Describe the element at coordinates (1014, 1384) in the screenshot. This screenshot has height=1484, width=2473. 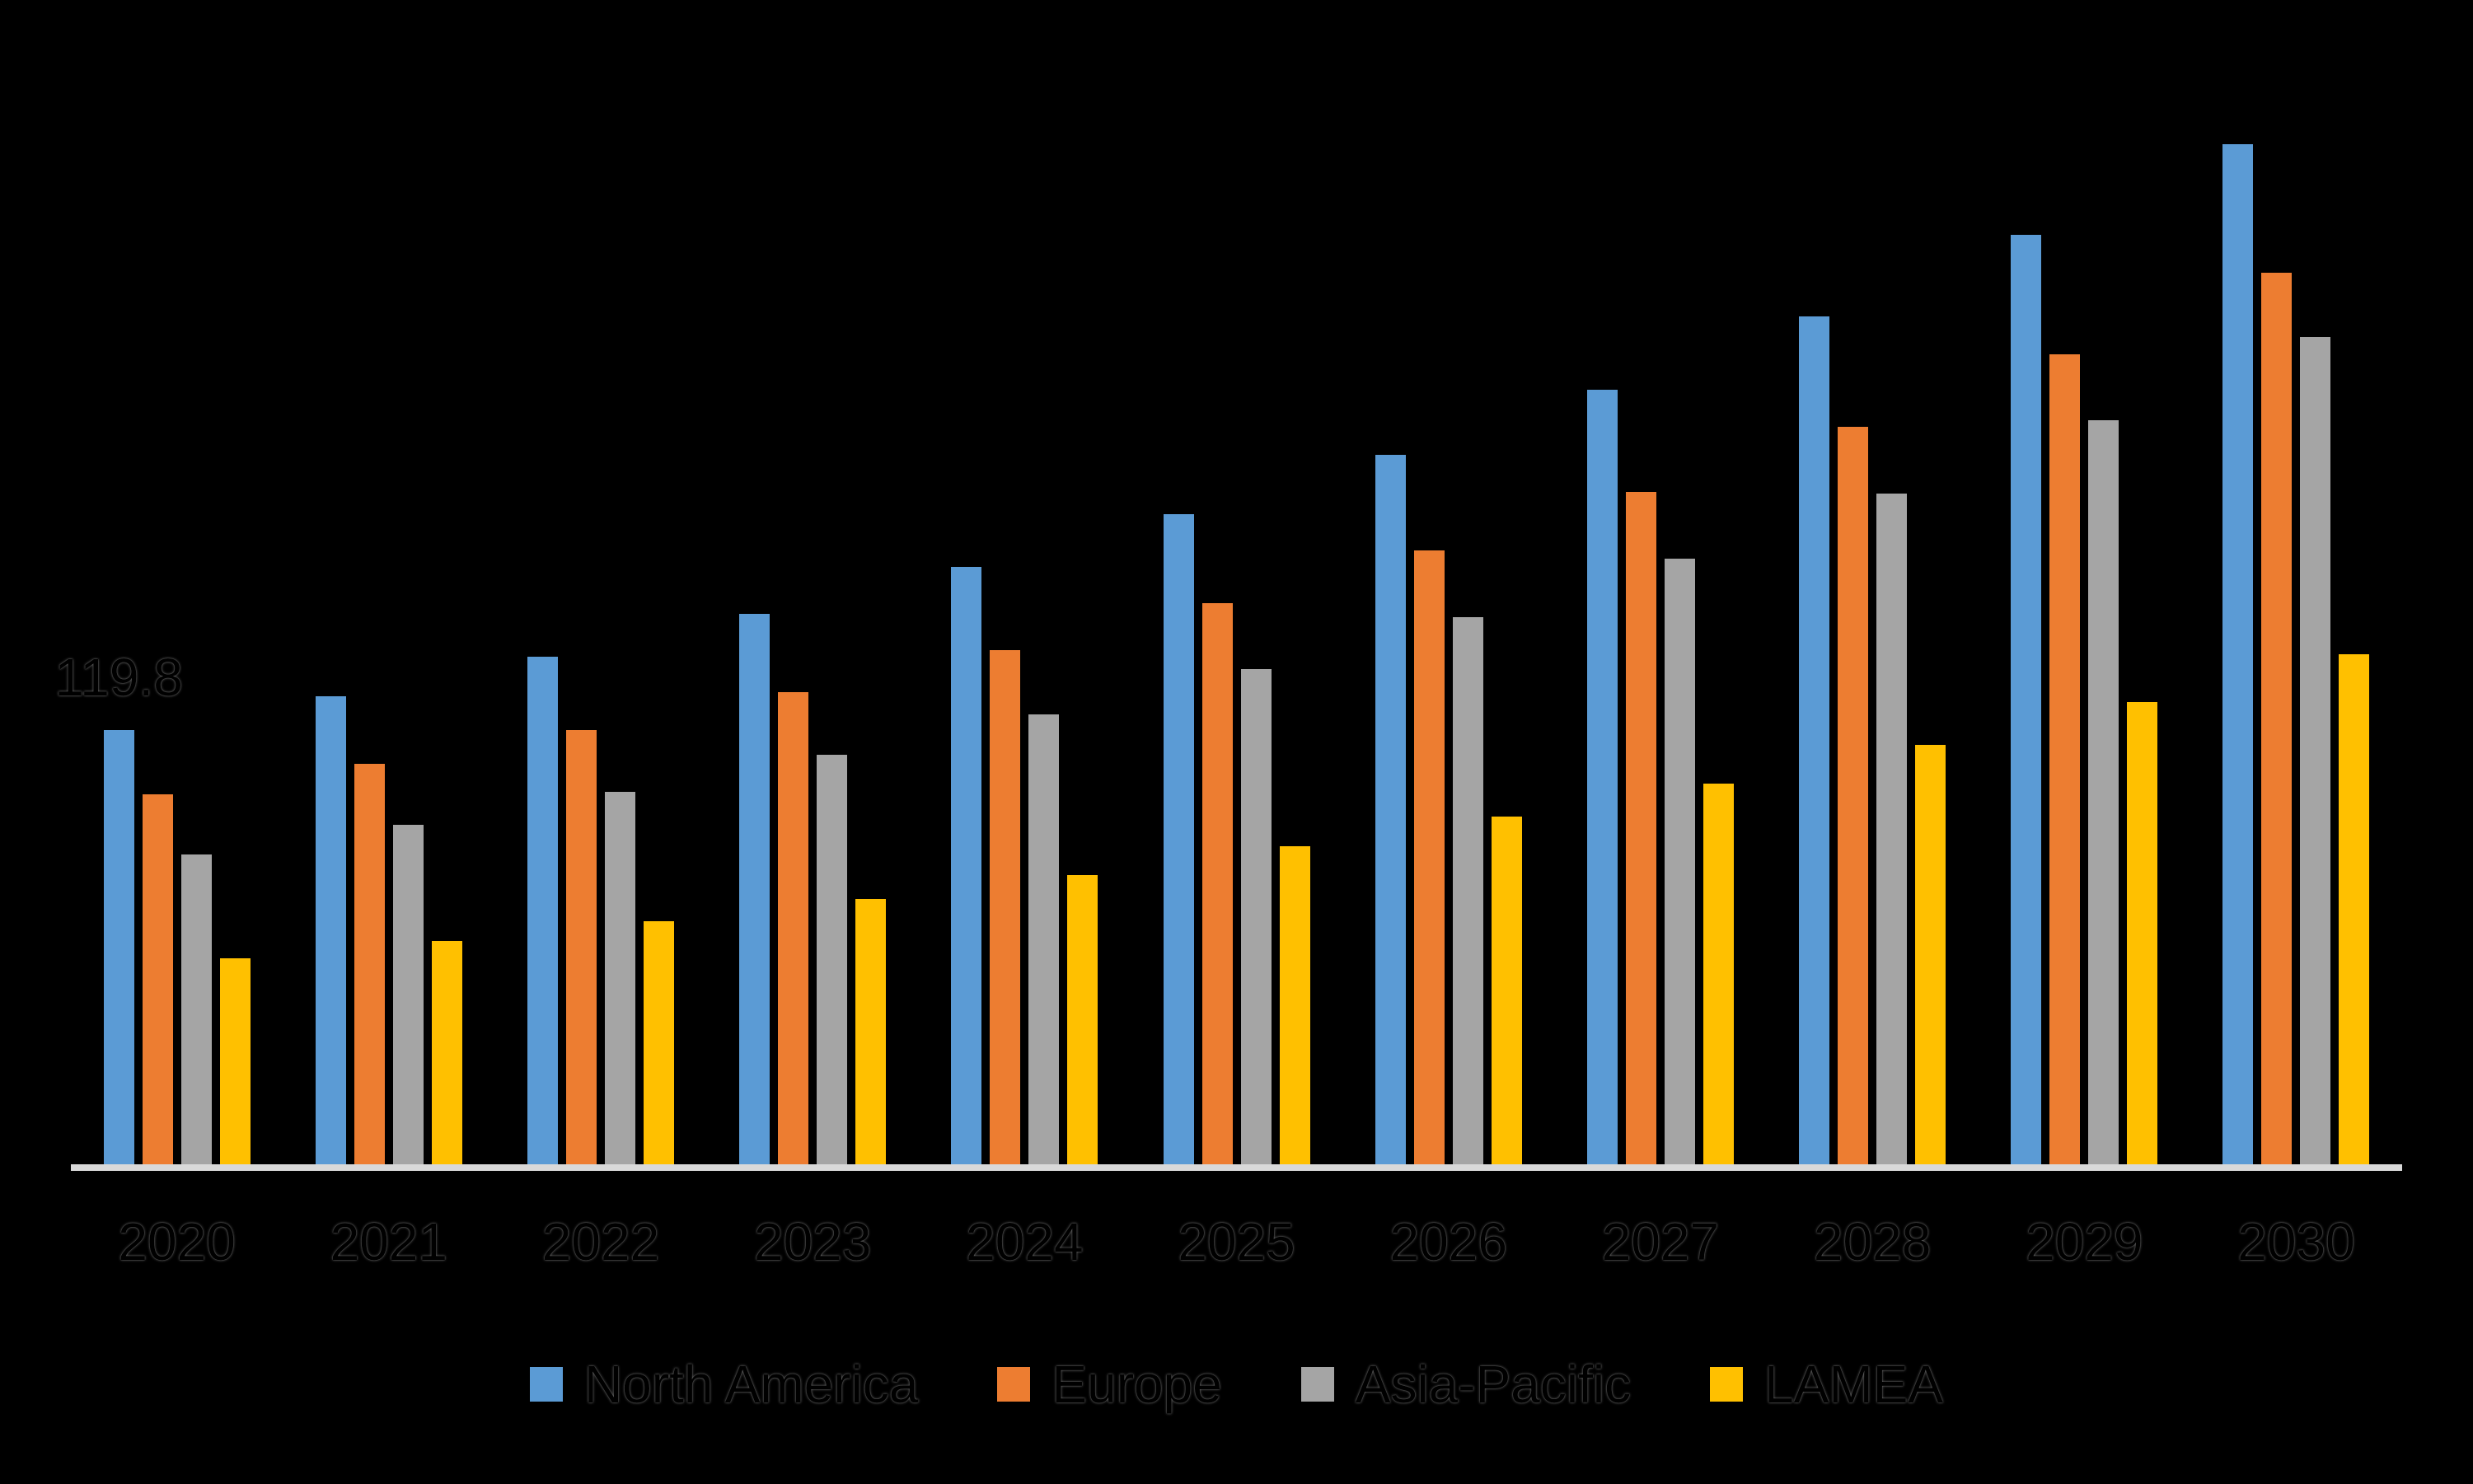
I see `legend-swatch-europe` at that location.